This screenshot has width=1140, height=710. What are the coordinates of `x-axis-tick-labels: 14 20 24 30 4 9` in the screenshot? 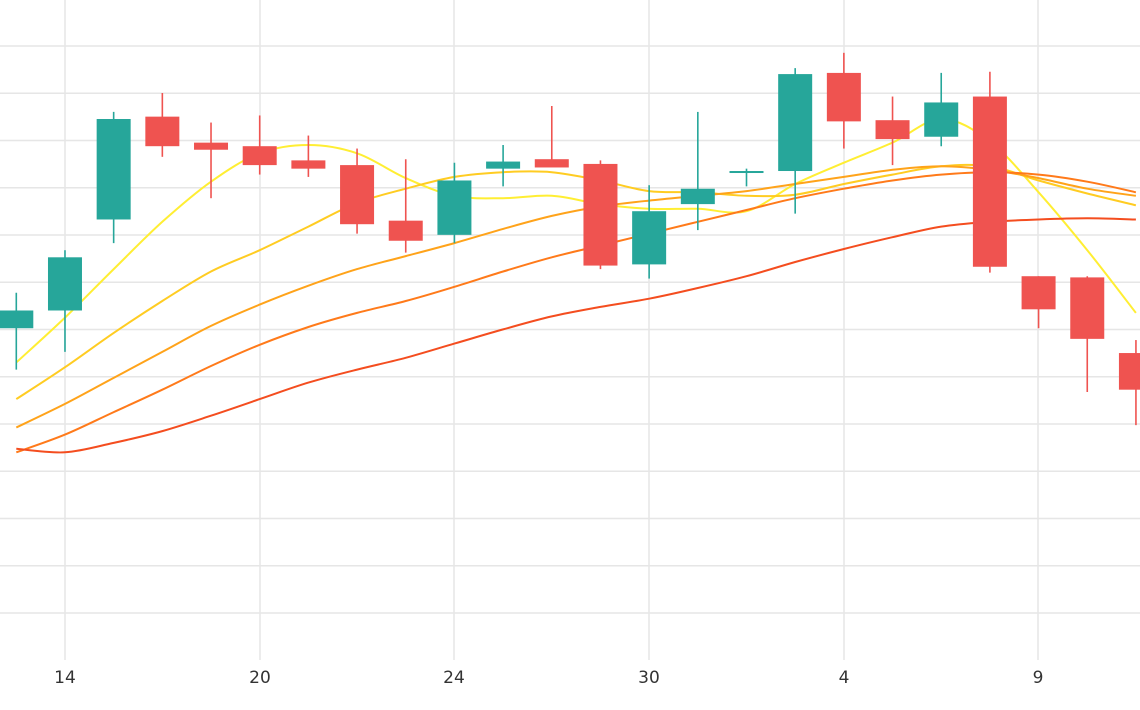 It's located at (548, 678).